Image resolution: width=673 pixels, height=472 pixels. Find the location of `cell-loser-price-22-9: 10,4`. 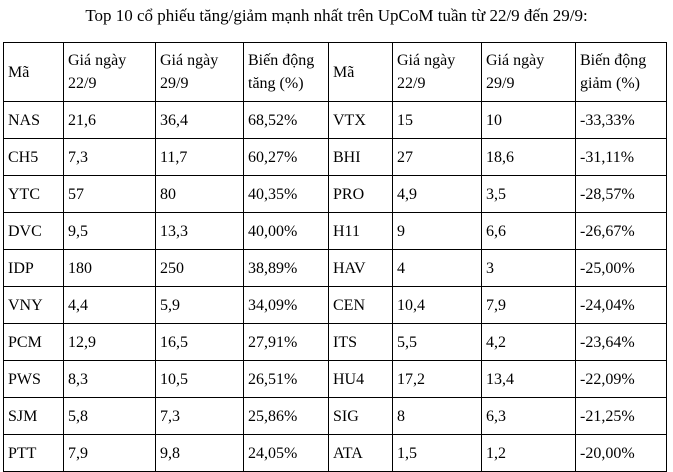

cell-loser-price-22-9: 10,4 is located at coordinates (437, 305).